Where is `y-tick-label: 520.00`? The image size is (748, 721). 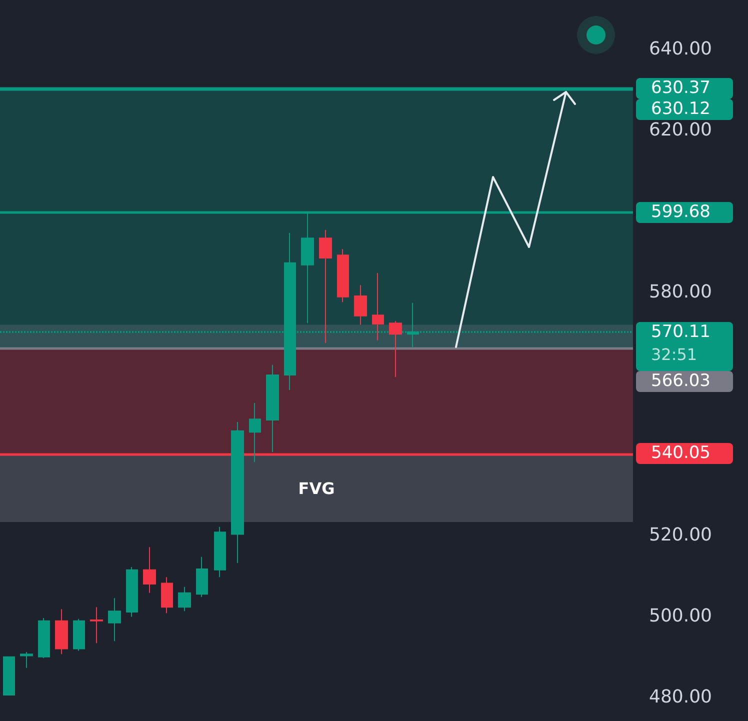
y-tick-label: 520.00 is located at coordinates (680, 535).